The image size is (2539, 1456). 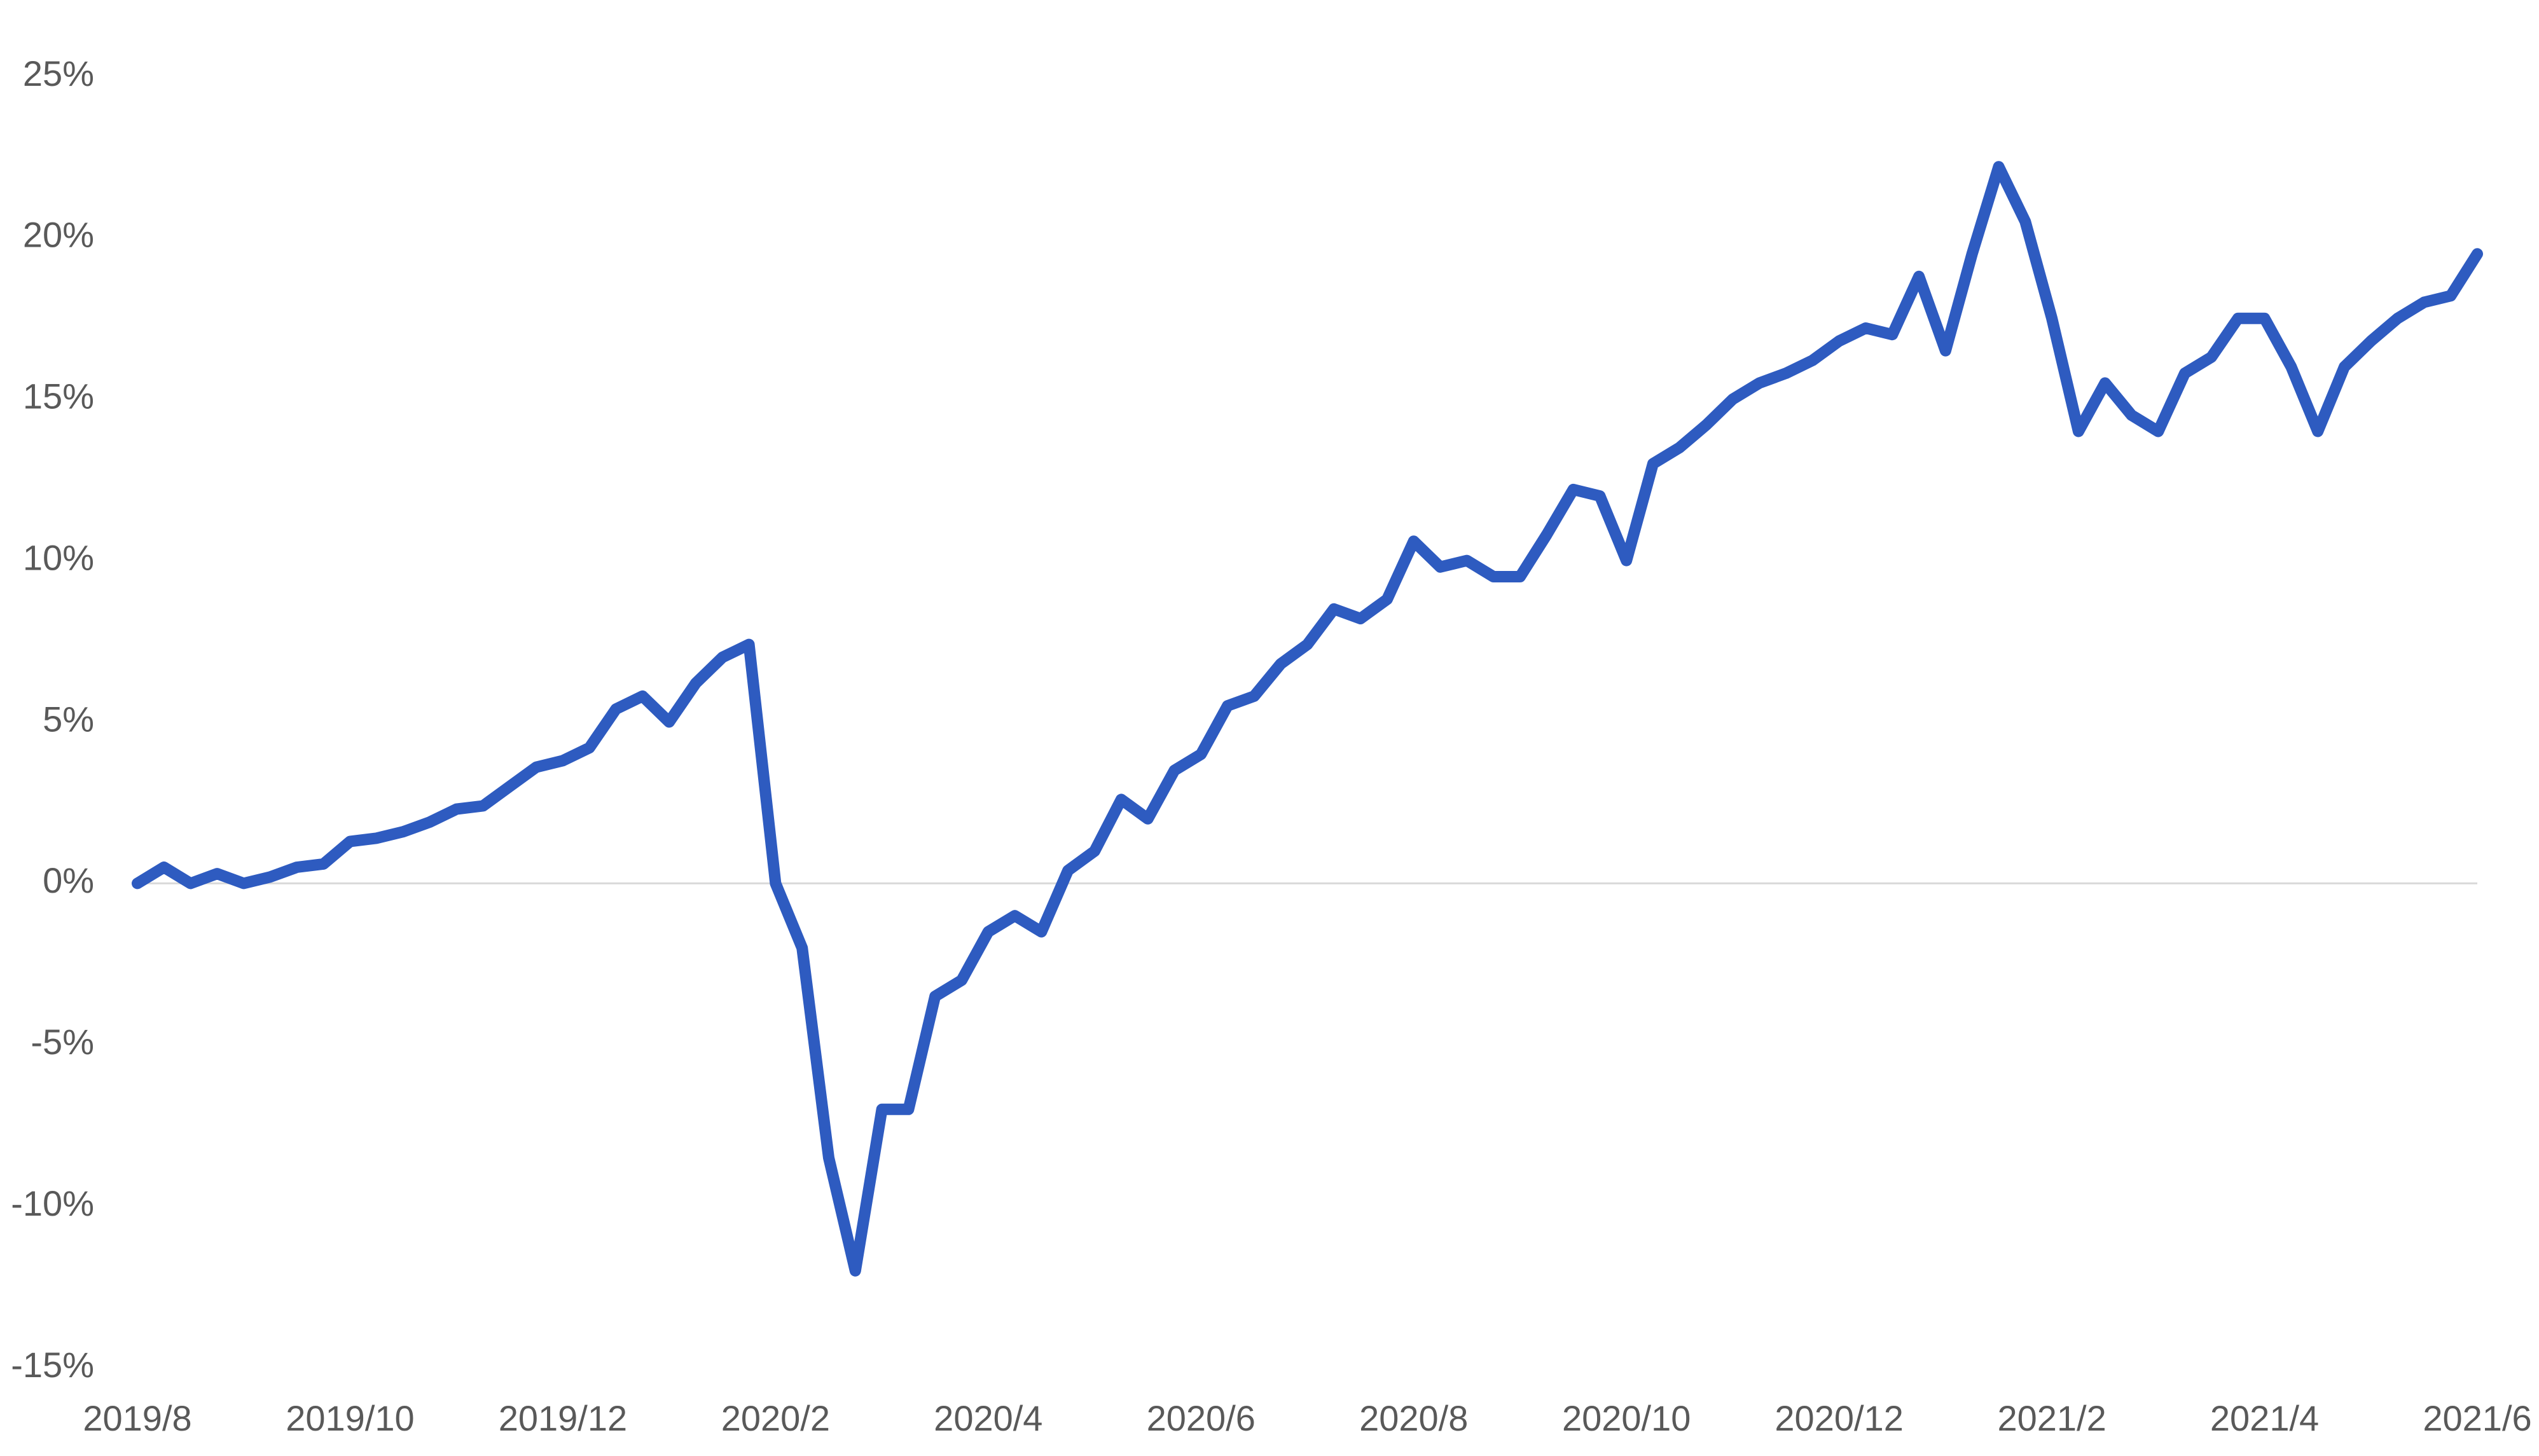 What do you see at coordinates (137, 1418) in the screenshot?
I see `x-tick-label: 2019/8` at bounding box center [137, 1418].